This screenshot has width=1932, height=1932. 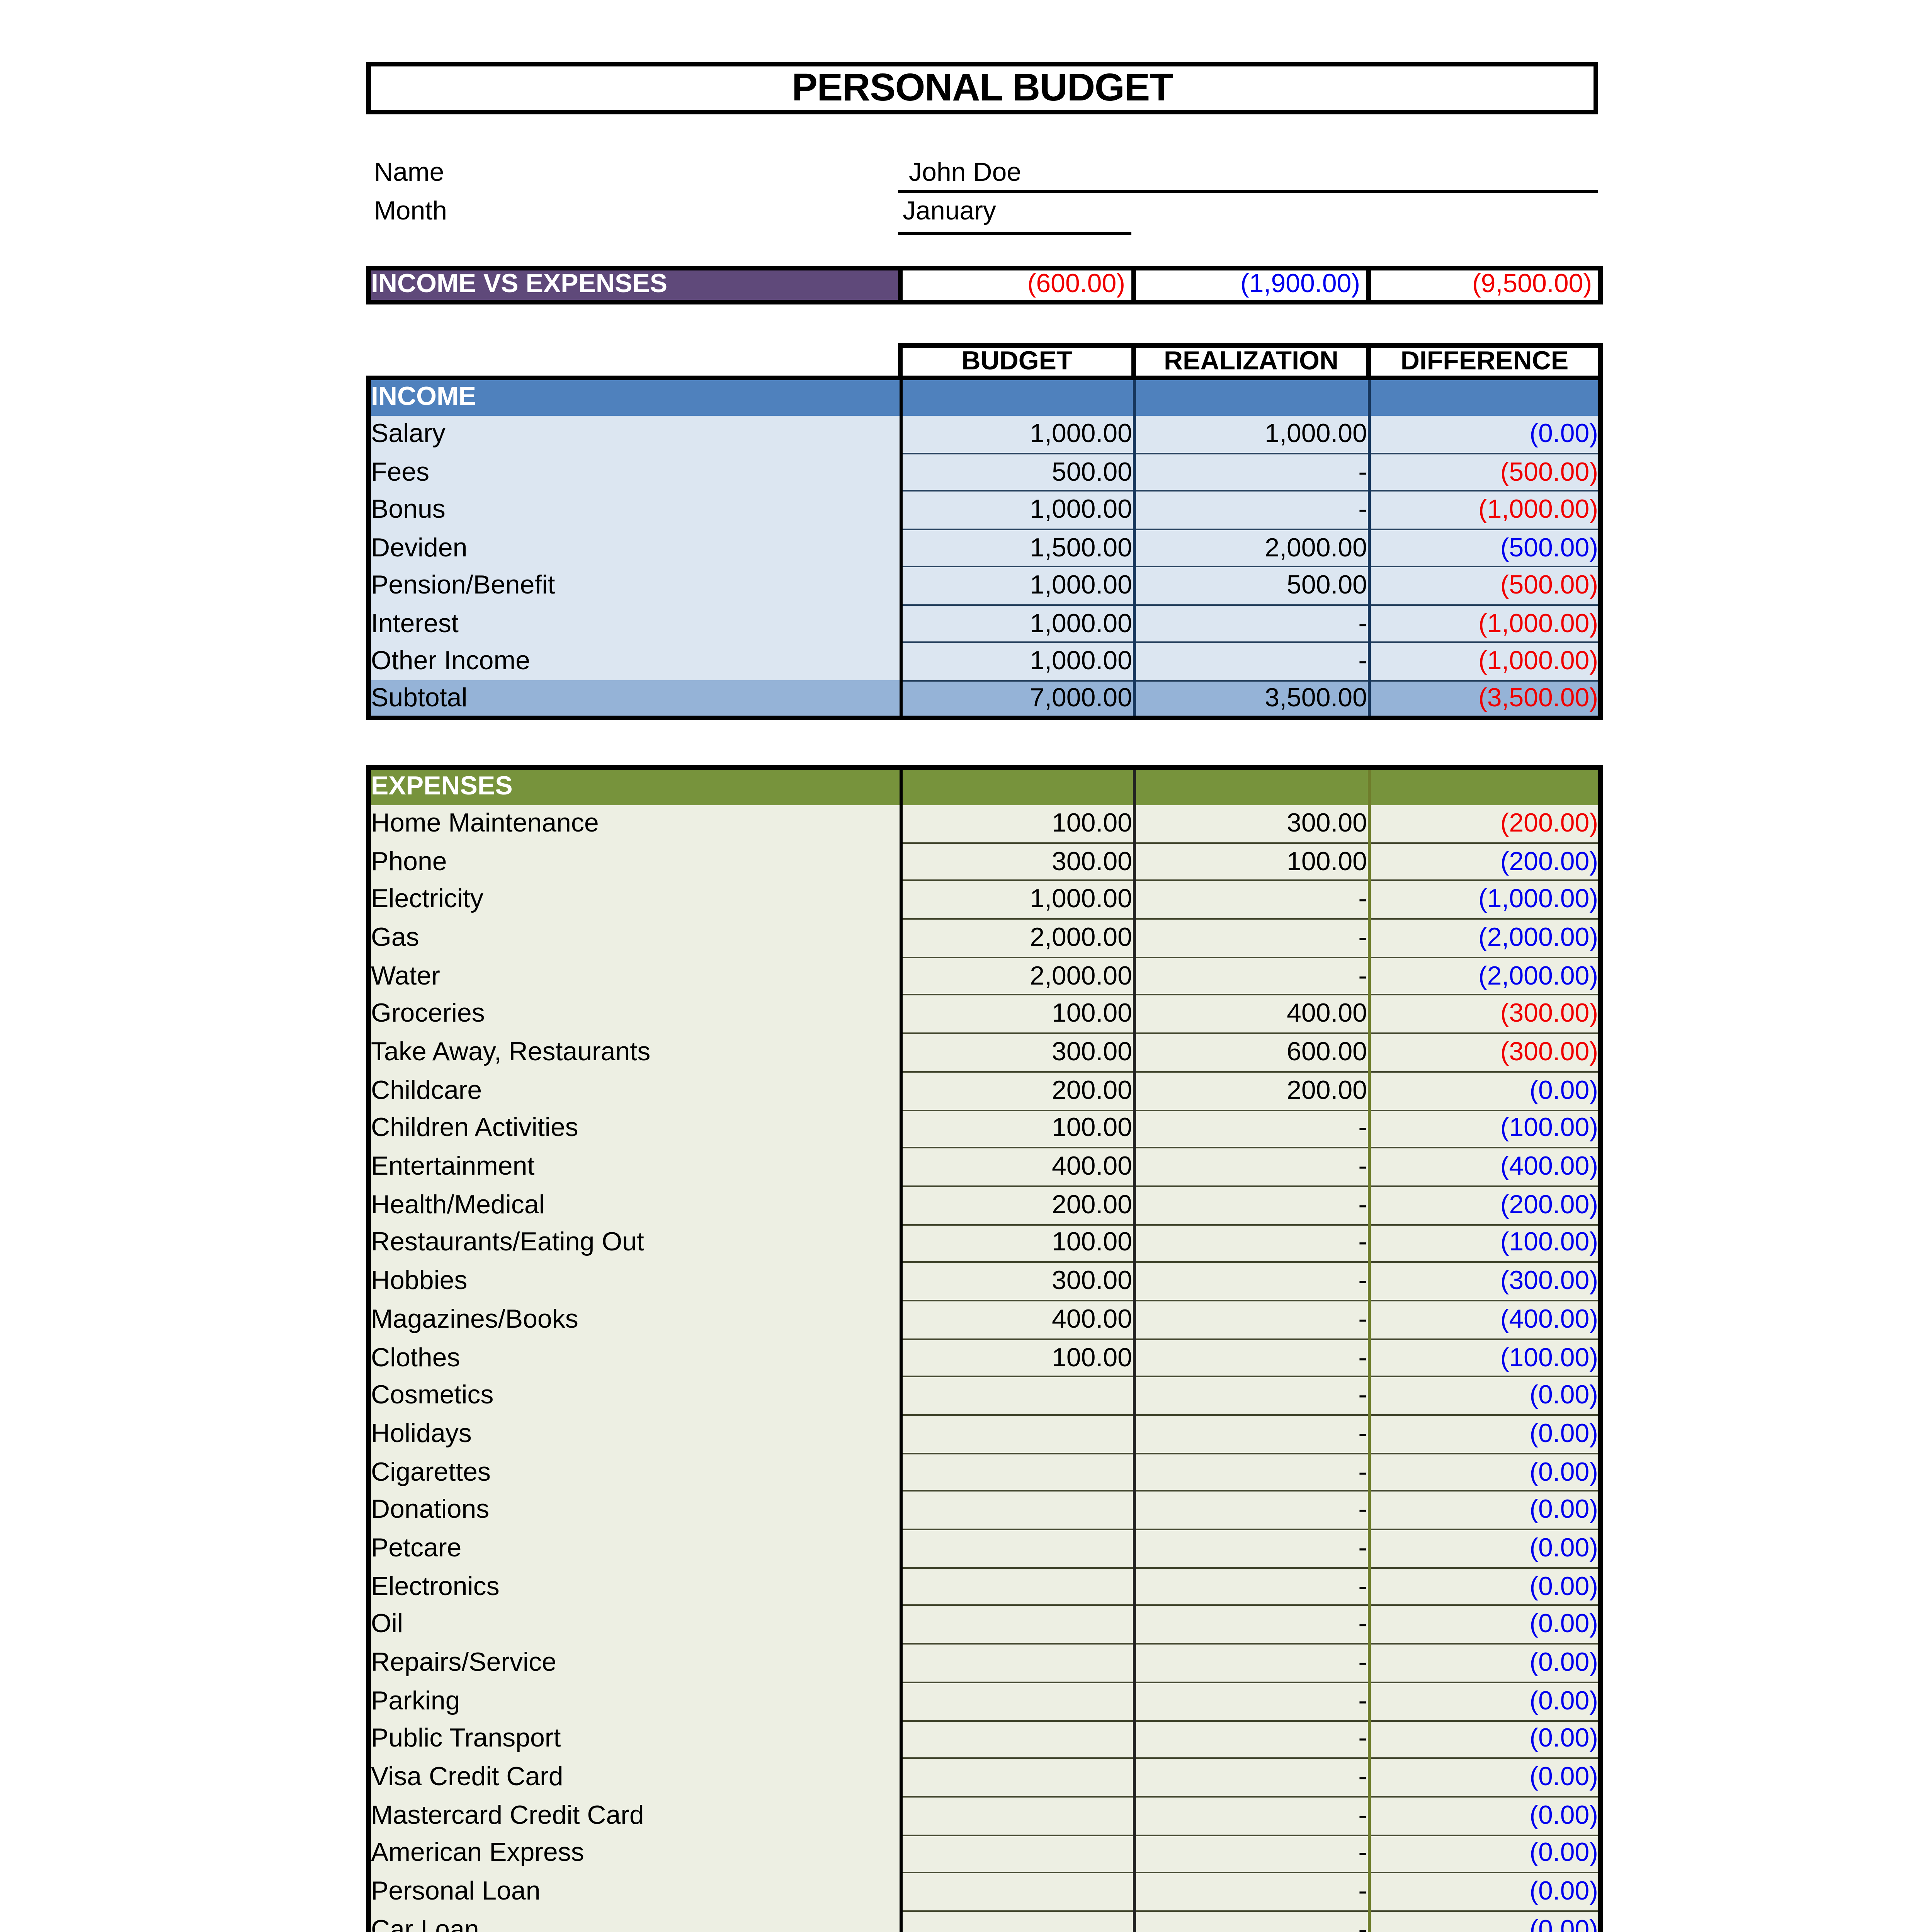 What do you see at coordinates (633, 1815) in the screenshot?
I see `row-label-cell: Mastercard Credit Card` at bounding box center [633, 1815].